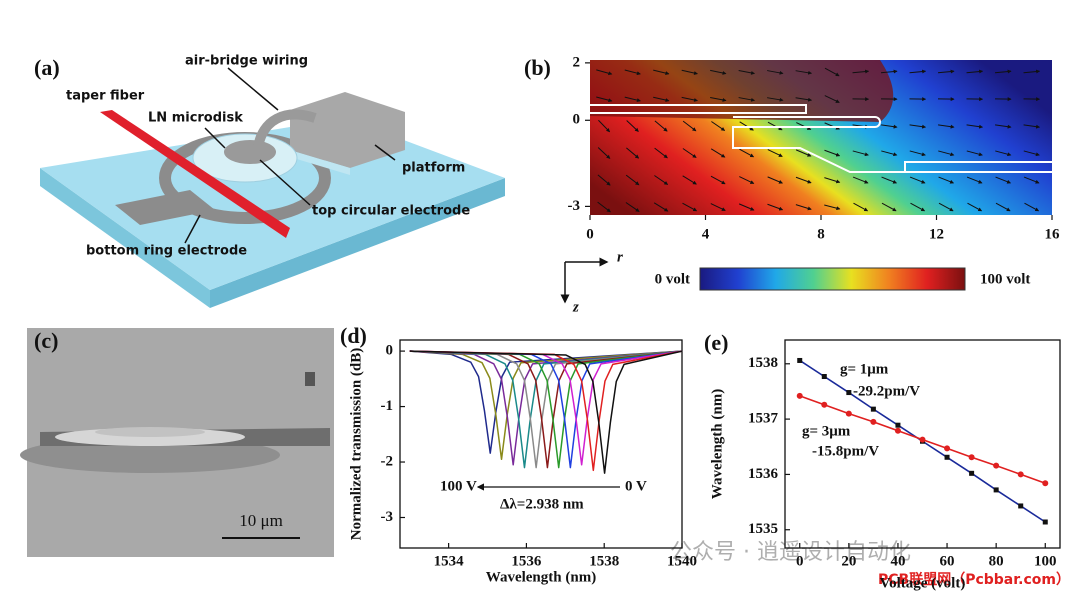 This screenshot has width=1080, height=593. Describe the element at coordinates (46, 340) in the screenshot. I see `panel-label: (c)` at that location.